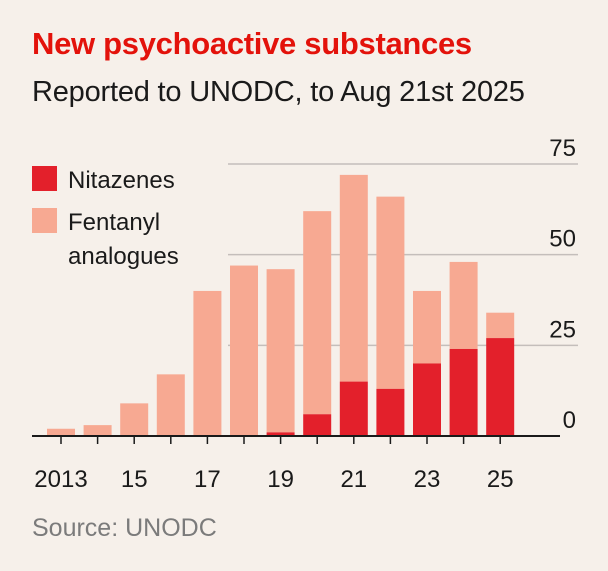 This screenshot has width=608, height=571. What do you see at coordinates (97, 430) in the screenshot?
I see `bar-fentanyl-2014` at bounding box center [97, 430].